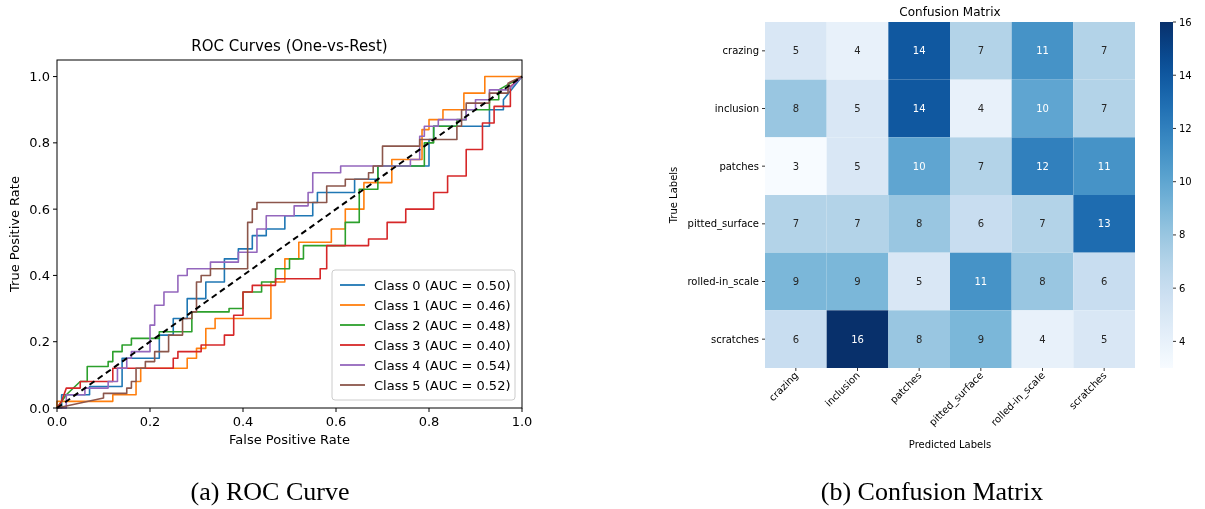  I want to click on data-label: 16, so click(857, 339).